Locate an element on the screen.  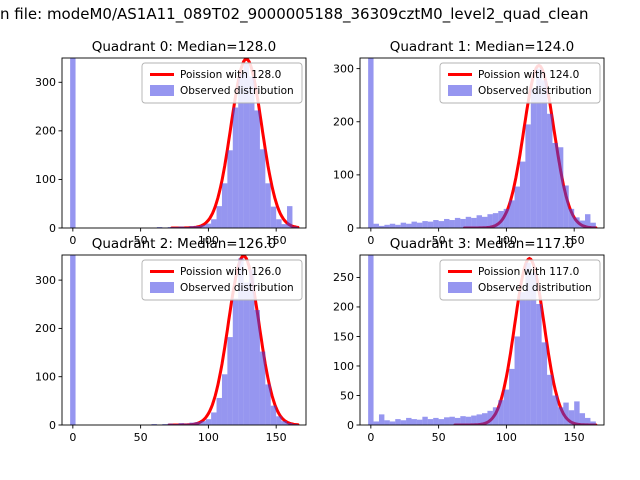
histogram-bars is located at coordinates (482, 143).